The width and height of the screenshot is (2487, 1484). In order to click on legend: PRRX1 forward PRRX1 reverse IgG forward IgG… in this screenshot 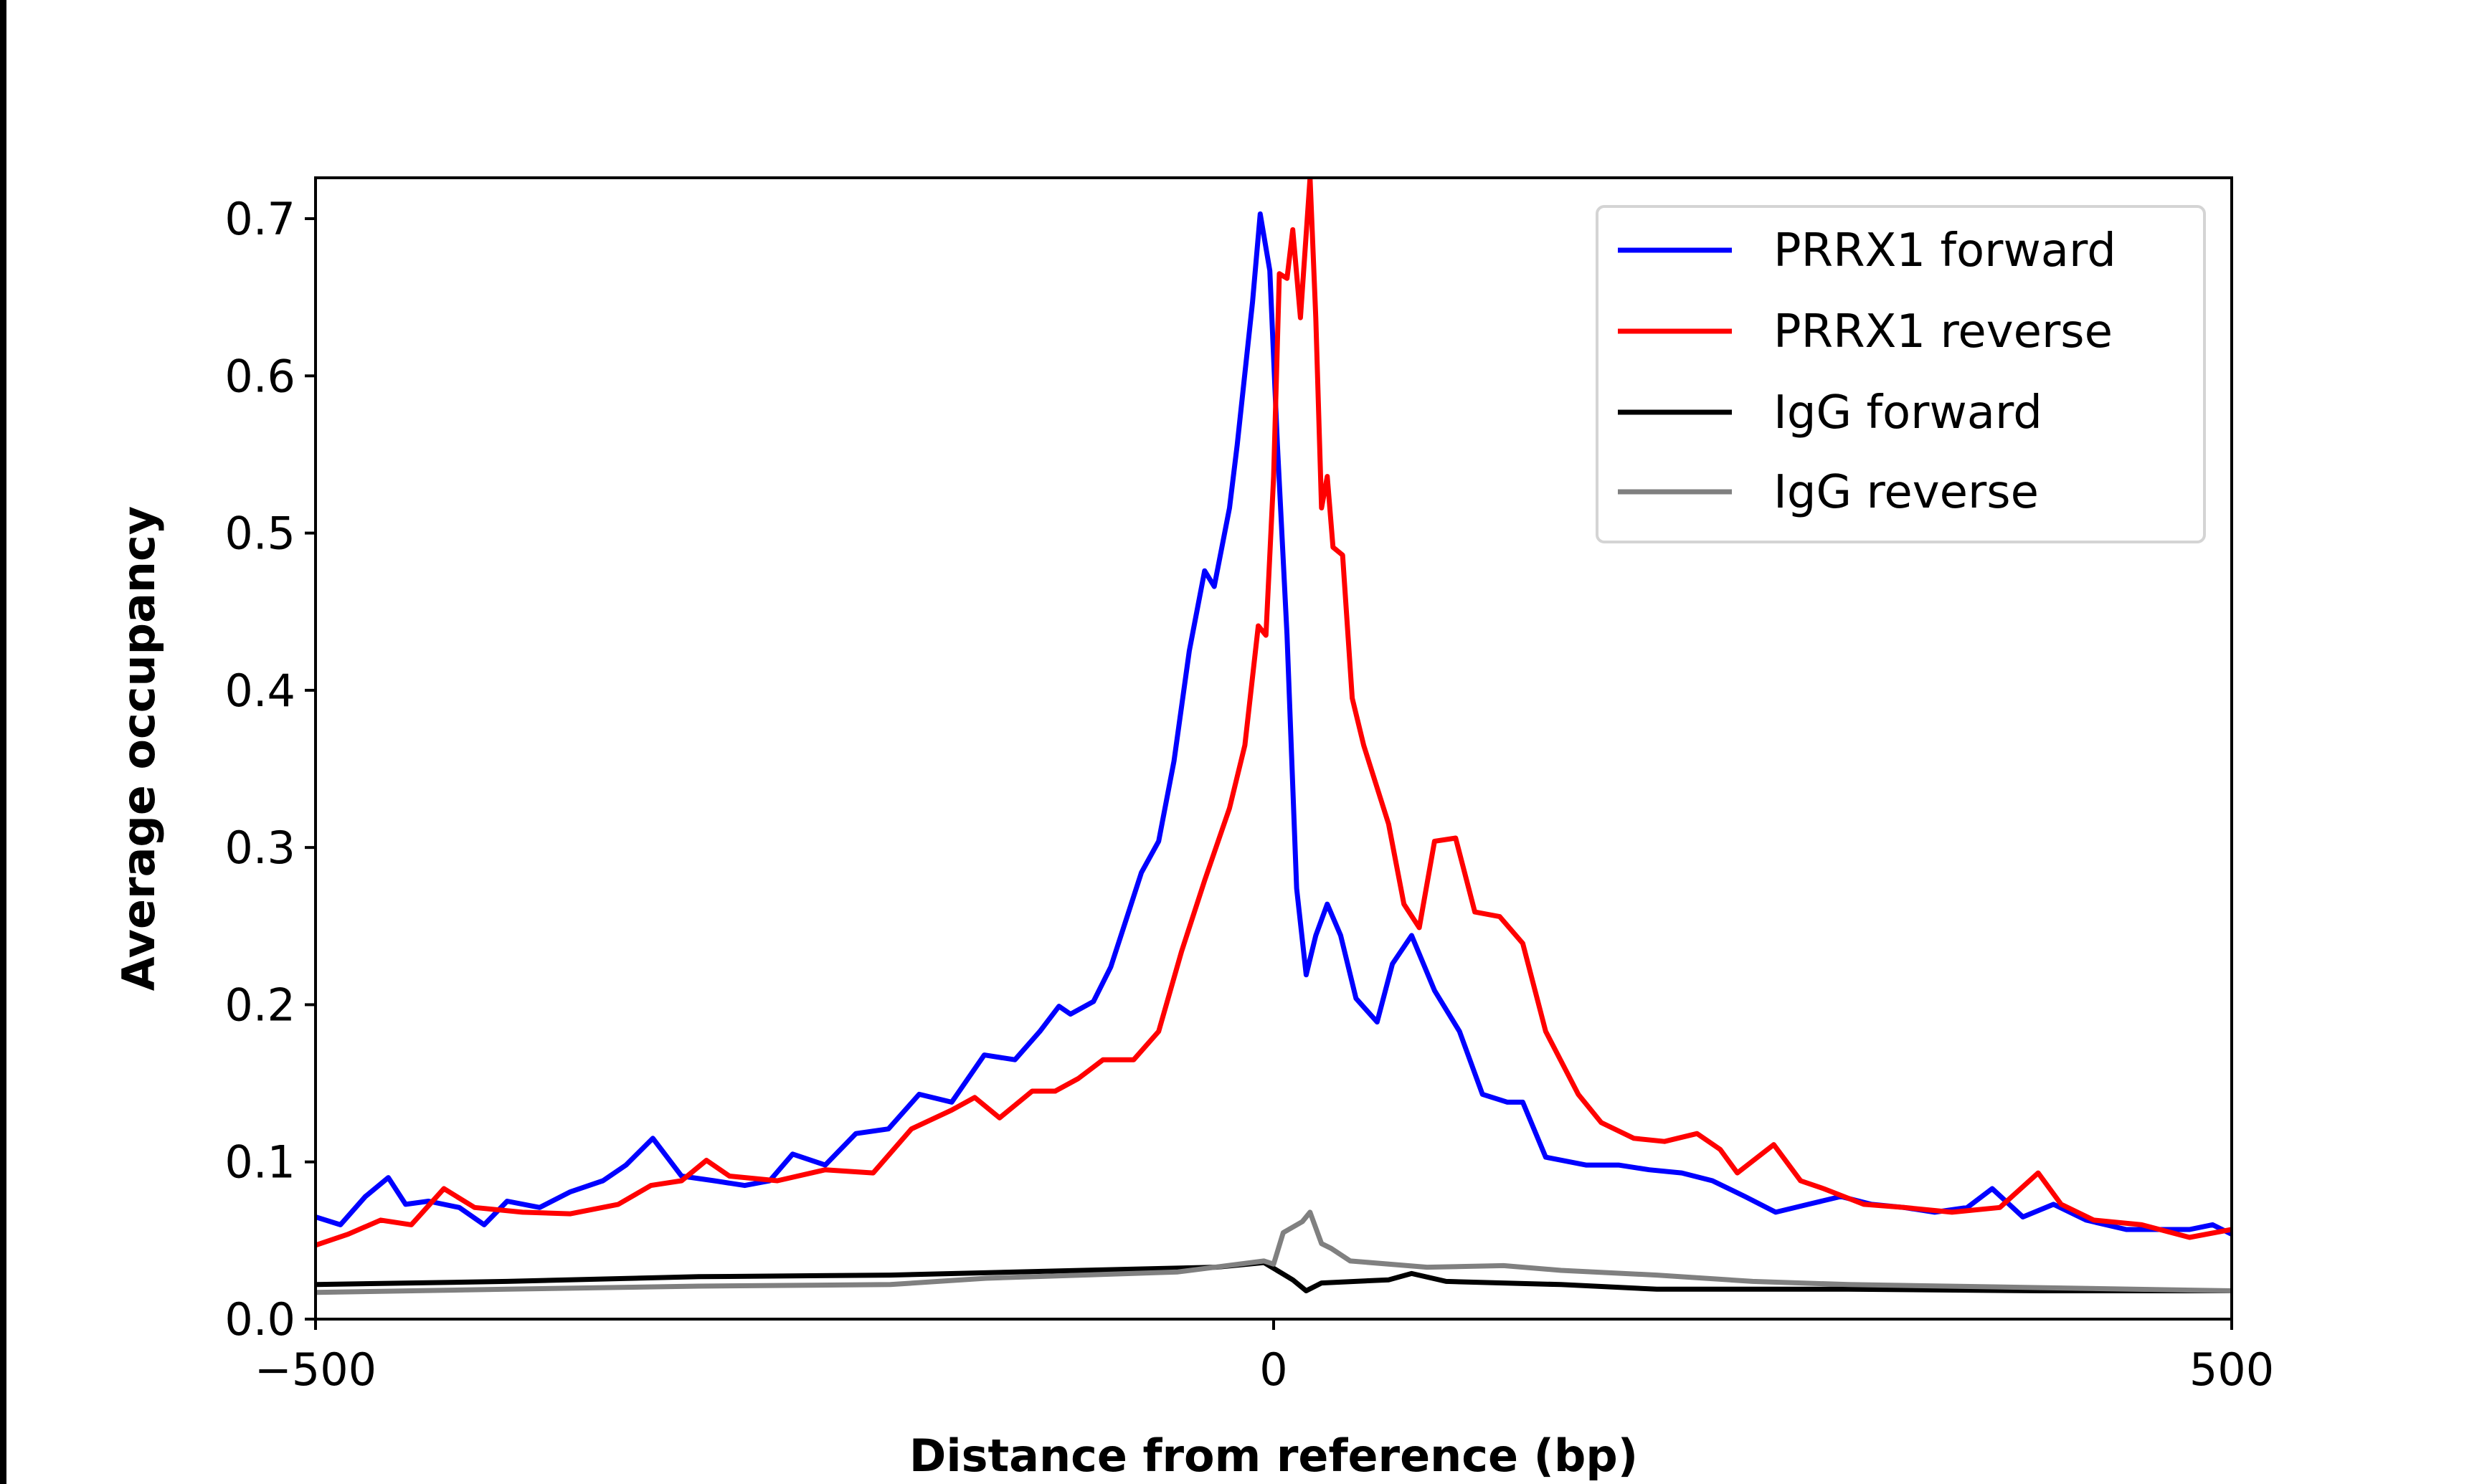, I will do `click(1901, 374)`.